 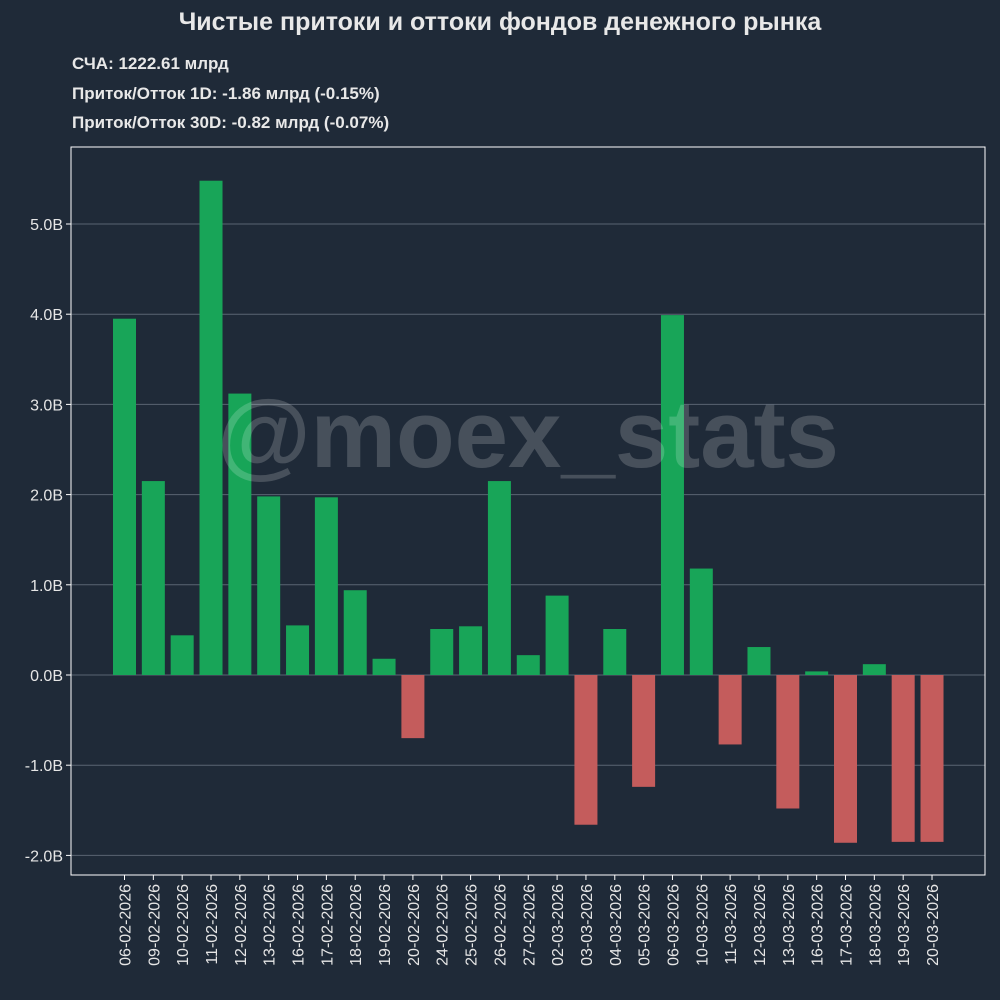 I want to click on bar-24-02-2026, so click(x=442, y=651).